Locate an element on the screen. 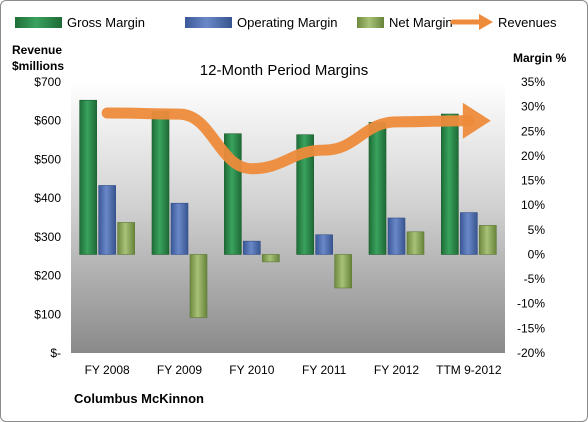 The image size is (588, 422). x-axis-tick-label: TTM 9-2012 is located at coordinates (469, 370).